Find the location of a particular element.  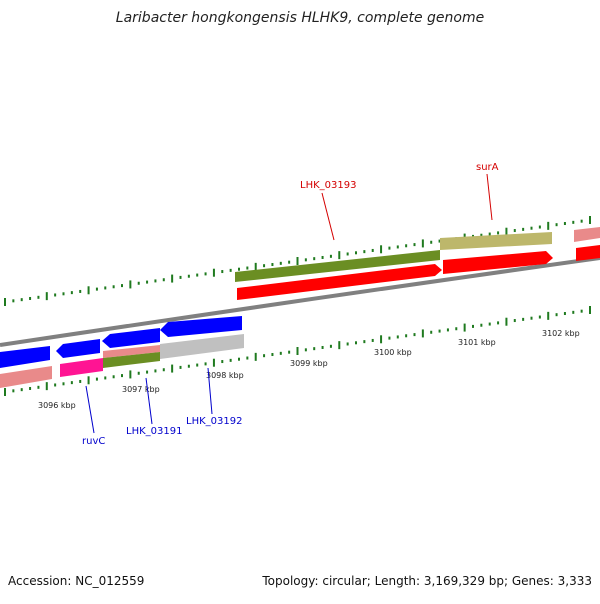

gene-bar-red-right is located at coordinates (588, 253).